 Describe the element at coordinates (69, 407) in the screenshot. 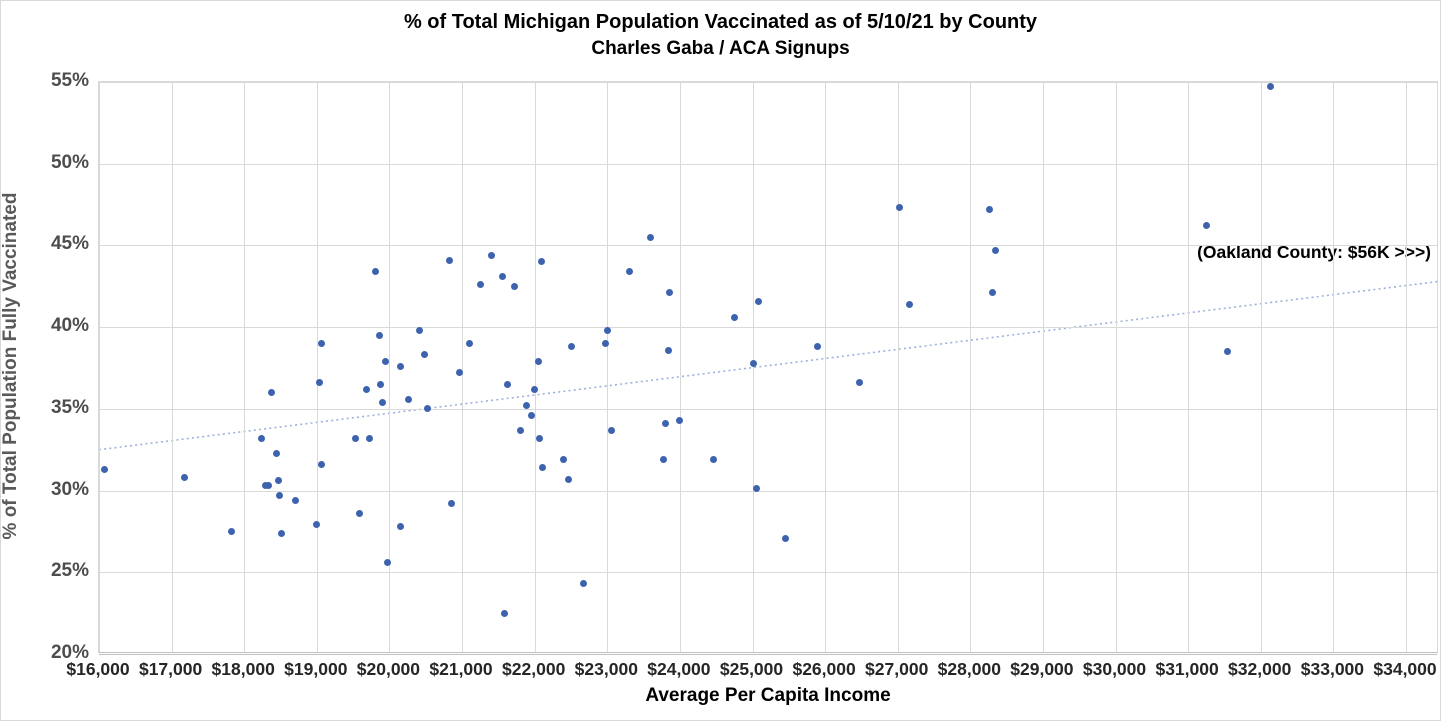

I see `y-tick-label: 35%` at that location.